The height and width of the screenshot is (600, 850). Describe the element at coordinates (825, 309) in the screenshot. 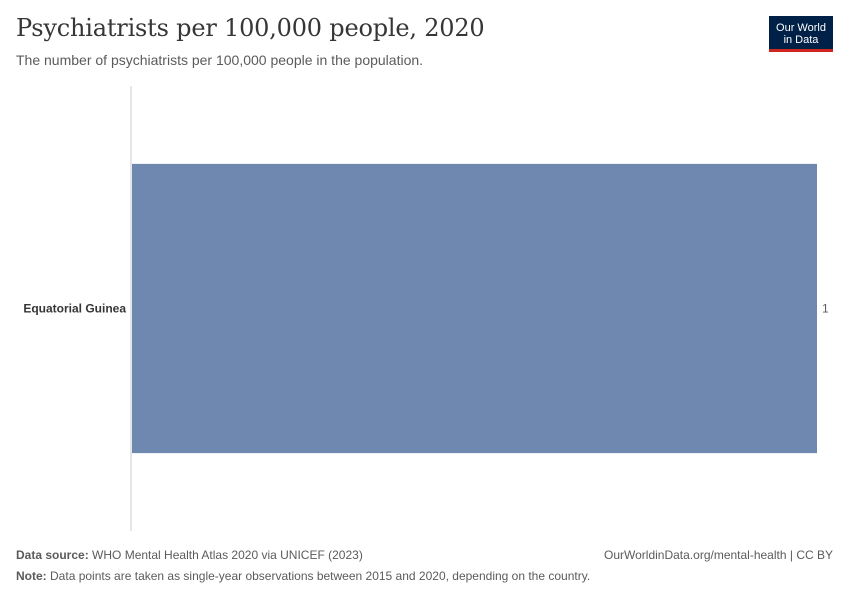

I see `value-label: 1` at that location.